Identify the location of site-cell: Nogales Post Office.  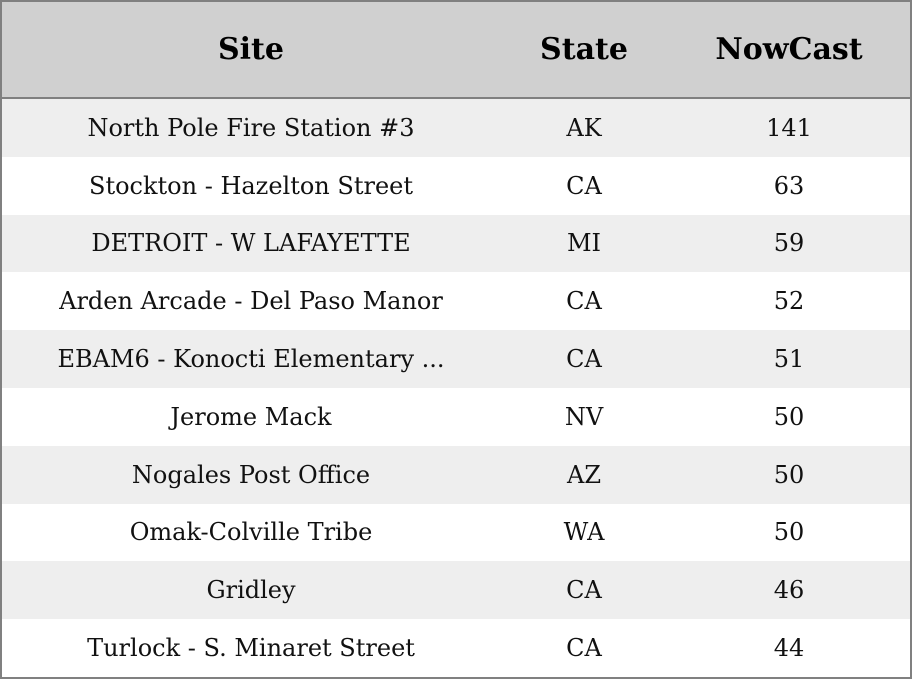
(251, 474).